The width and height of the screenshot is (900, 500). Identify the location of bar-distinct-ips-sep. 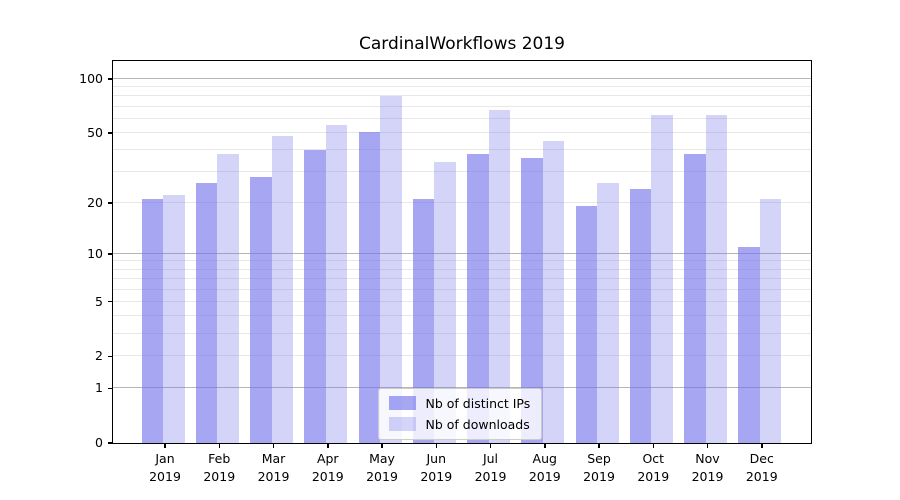
(586, 324).